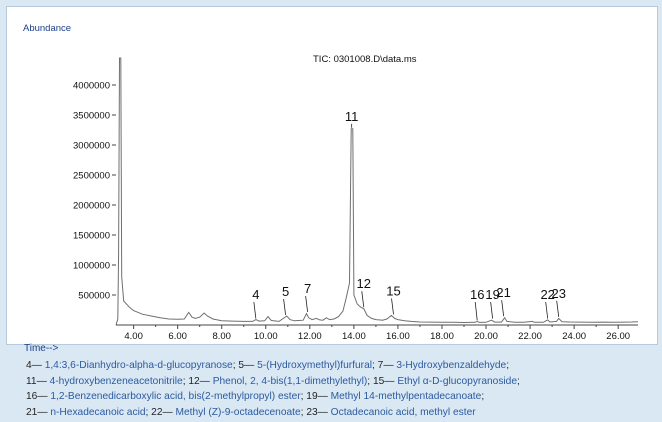 This screenshot has width=662, height=422. Describe the element at coordinates (547, 294) in the screenshot. I see `peak-label: 22` at that location.